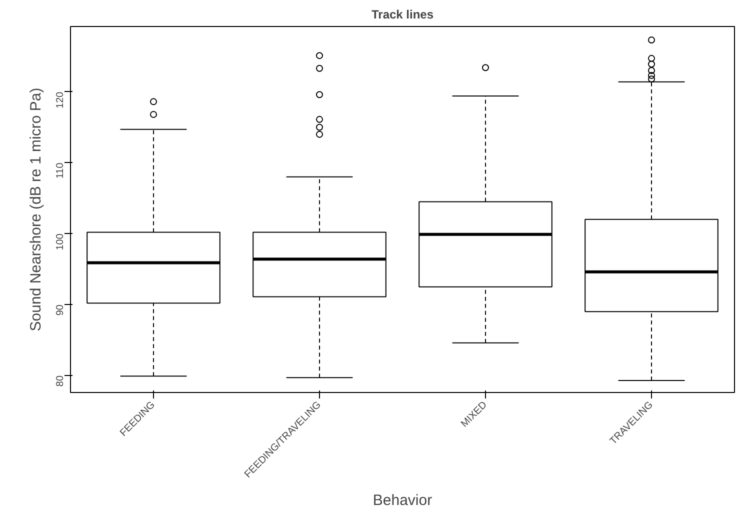 Image resolution: width=754 pixels, height=512 pixels. What do you see at coordinates (402, 15) in the screenshot?
I see `chart-title: Track lines` at bounding box center [402, 15].